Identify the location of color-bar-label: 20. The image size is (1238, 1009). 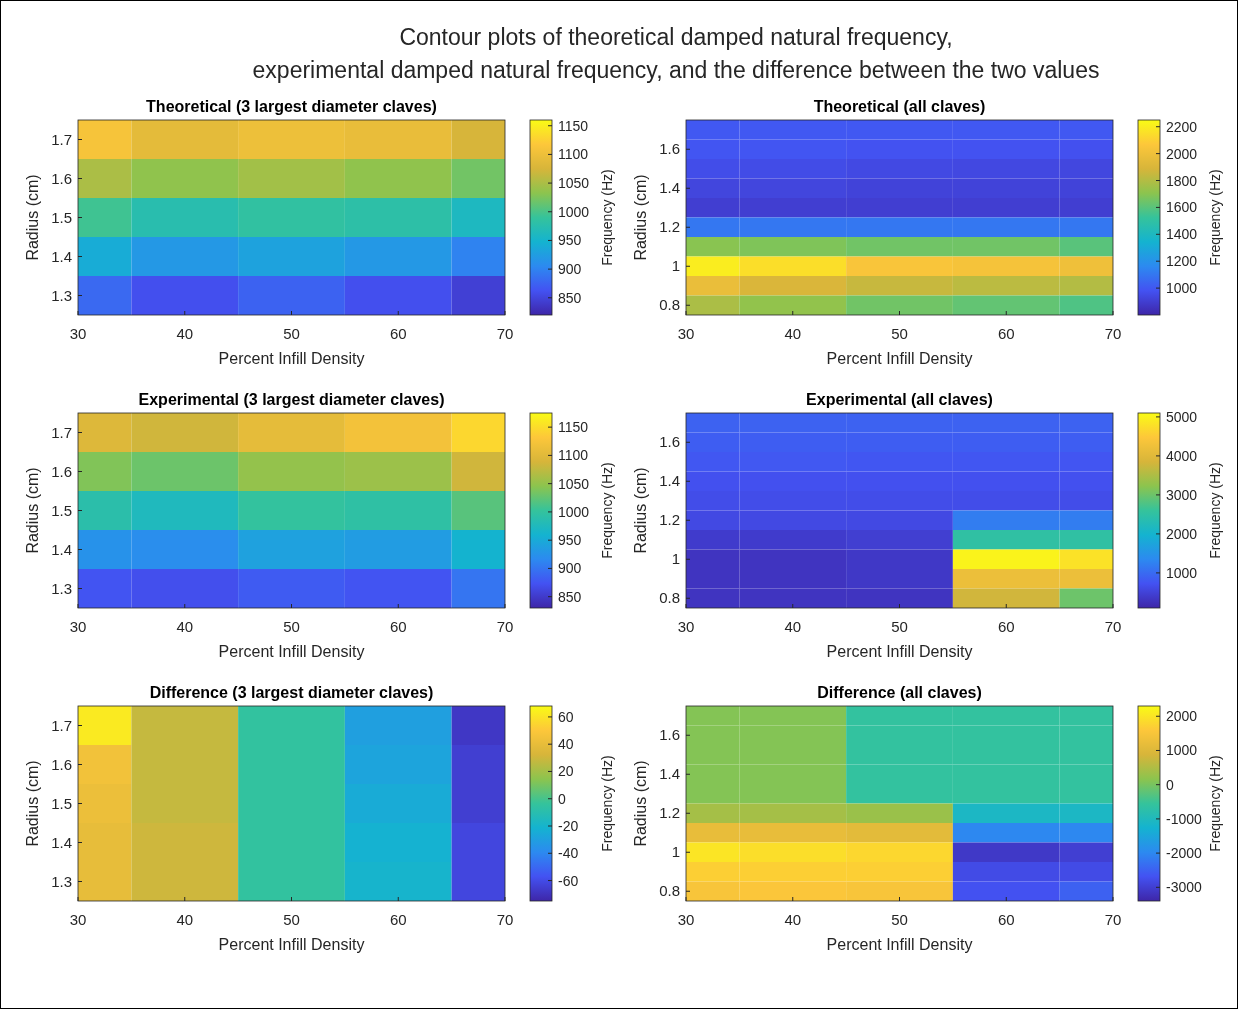
(566, 771).